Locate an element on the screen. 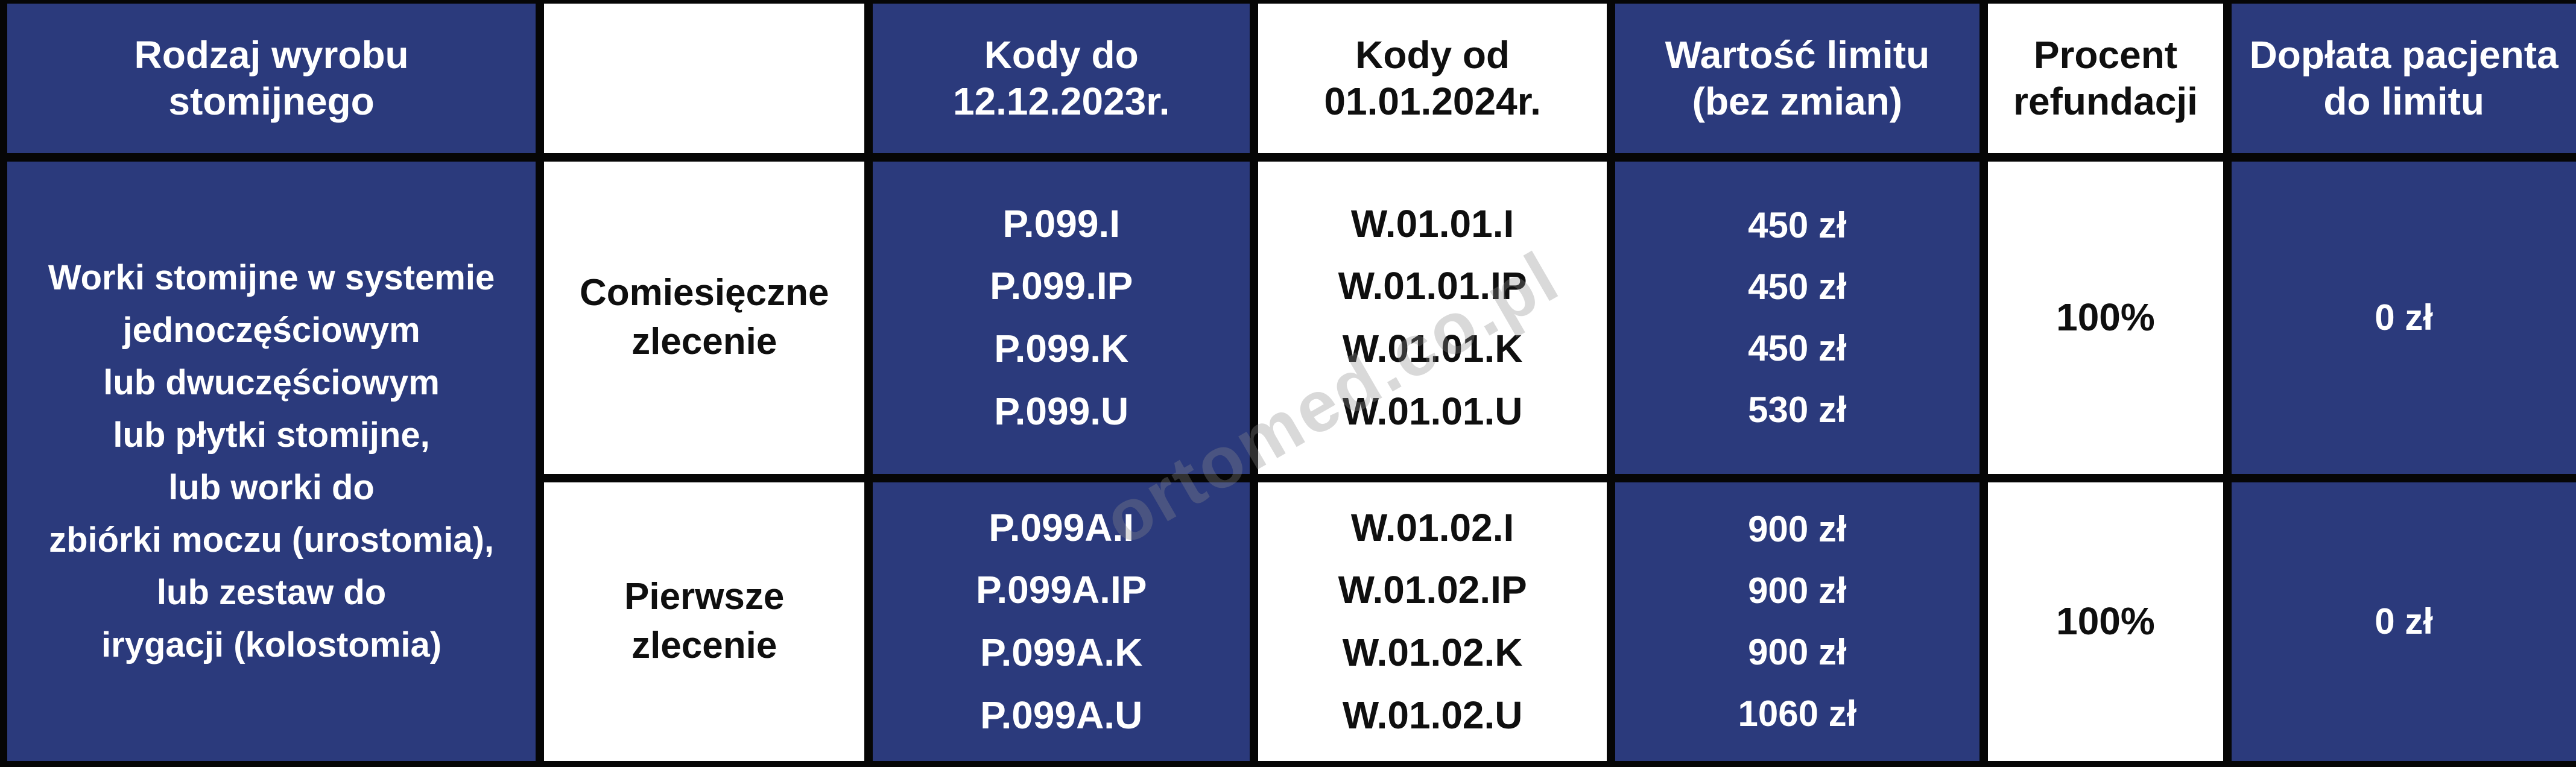  cell-codes-until-monthly: P.099.I P.099.IP P.099.K P.099.U is located at coordinates (1066, 322).